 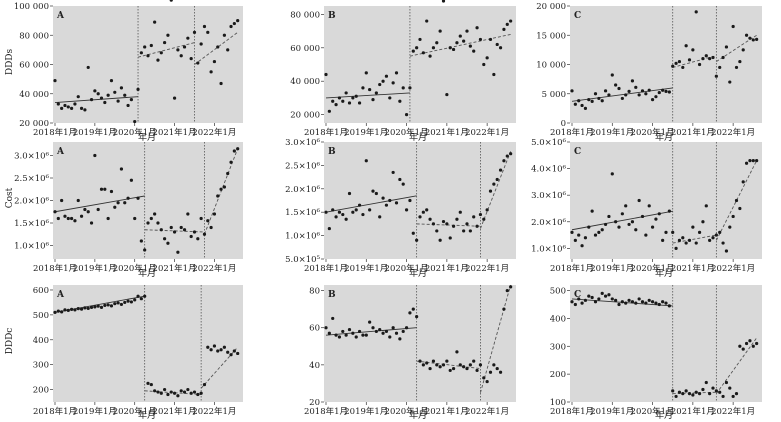 I want to click on x-tick-label: 2020年1月, so click(x=135, y=268).